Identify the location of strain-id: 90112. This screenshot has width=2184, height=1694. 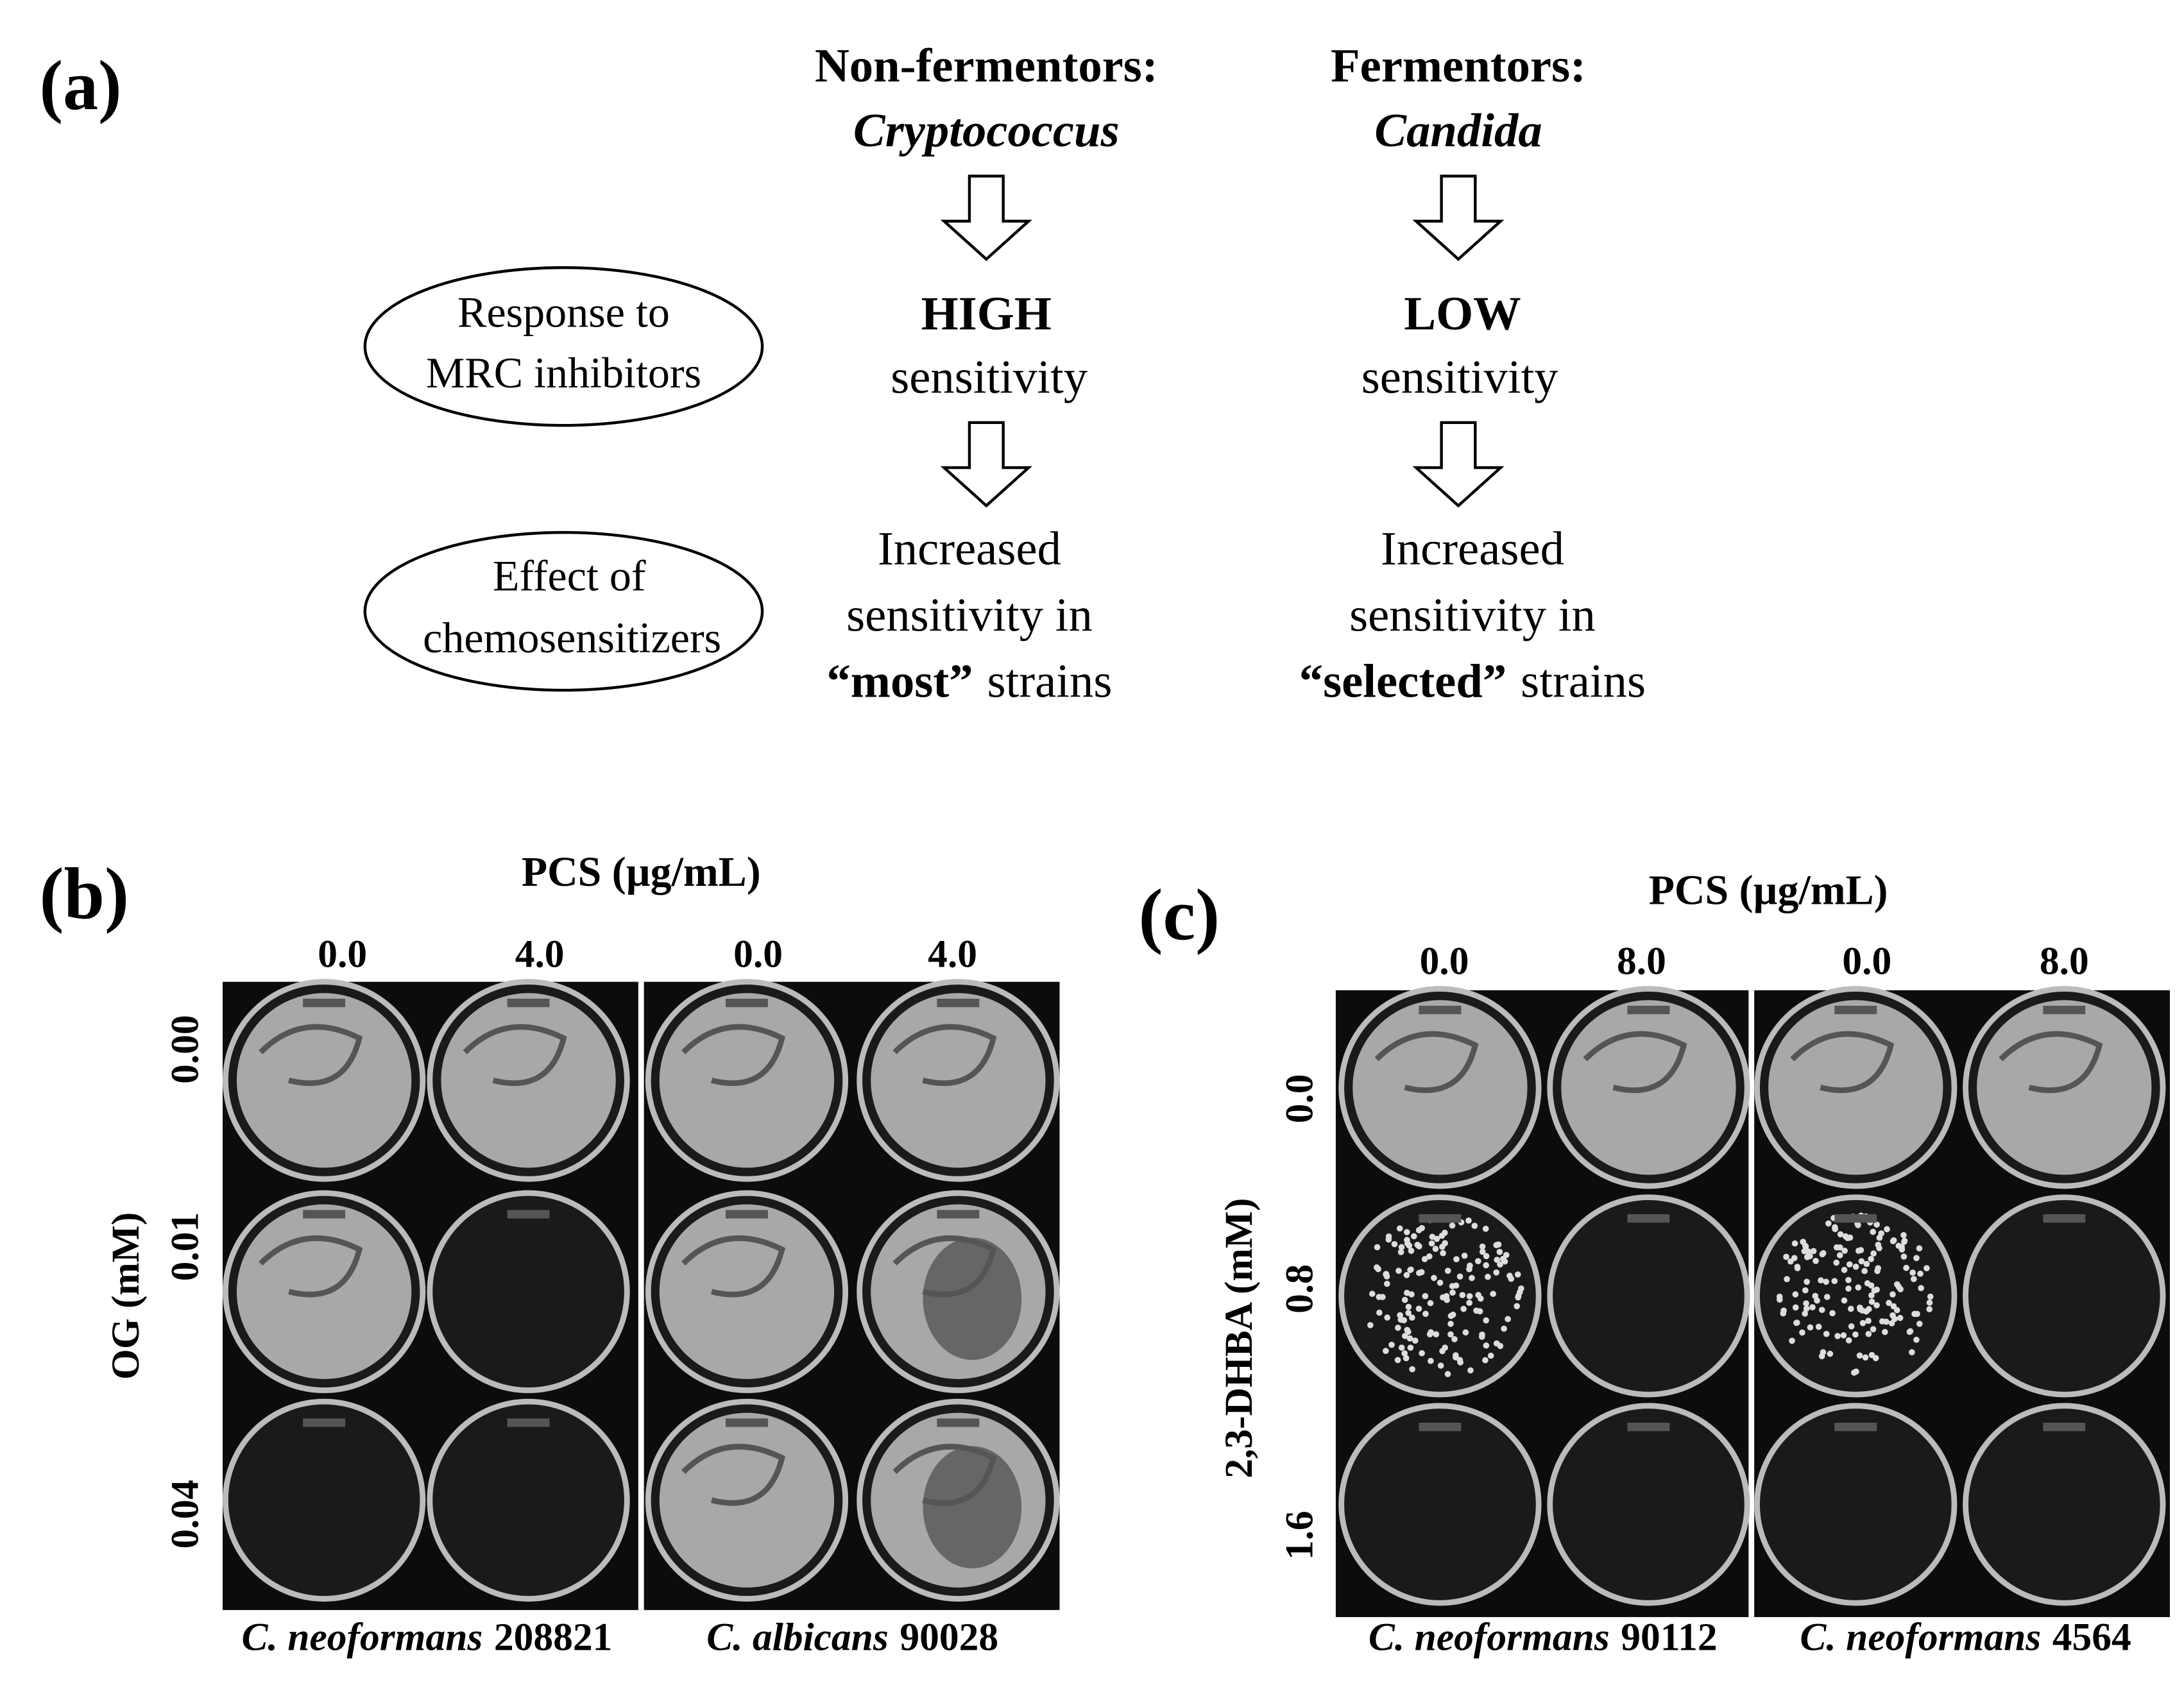
(1669, 1637).